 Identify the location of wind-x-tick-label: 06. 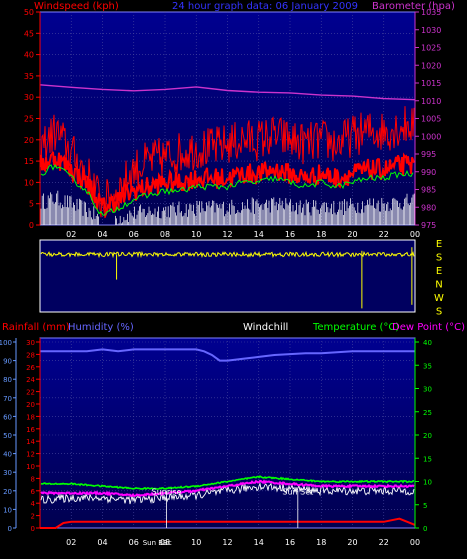
(134, 234).